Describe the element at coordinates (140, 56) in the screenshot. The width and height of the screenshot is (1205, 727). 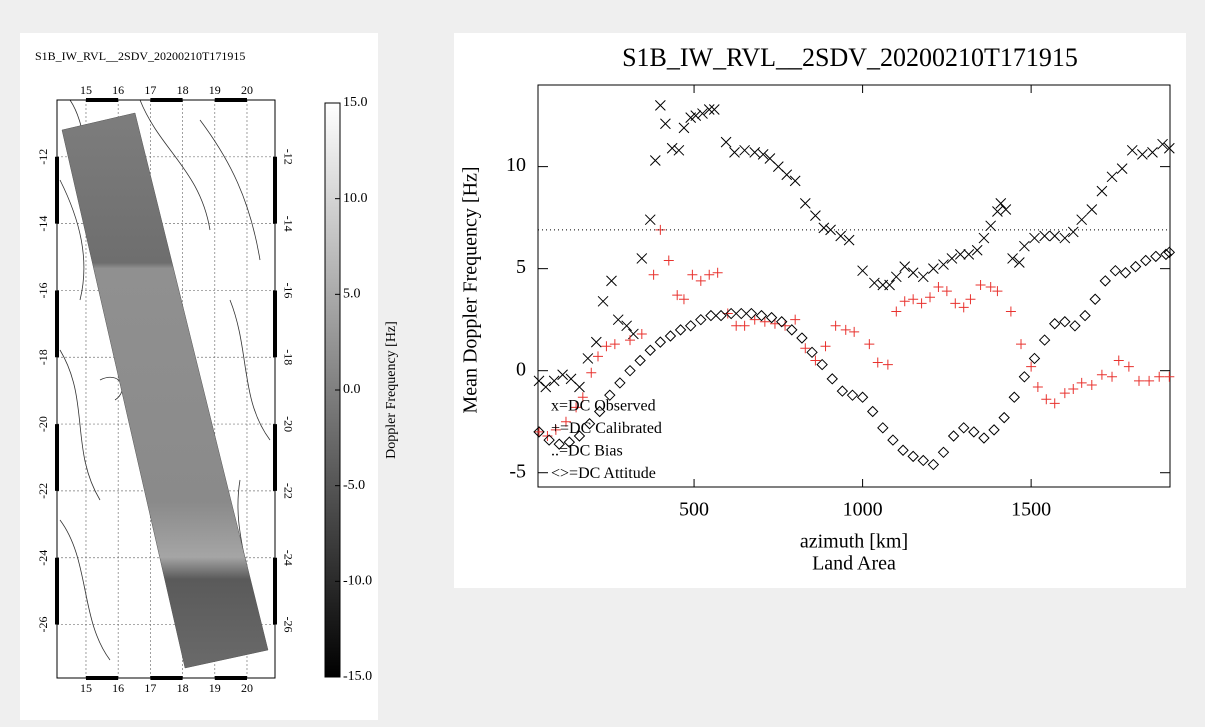
I see `map-title: S1B_IW_RVL__2SDV_20200210T171915` at that location.